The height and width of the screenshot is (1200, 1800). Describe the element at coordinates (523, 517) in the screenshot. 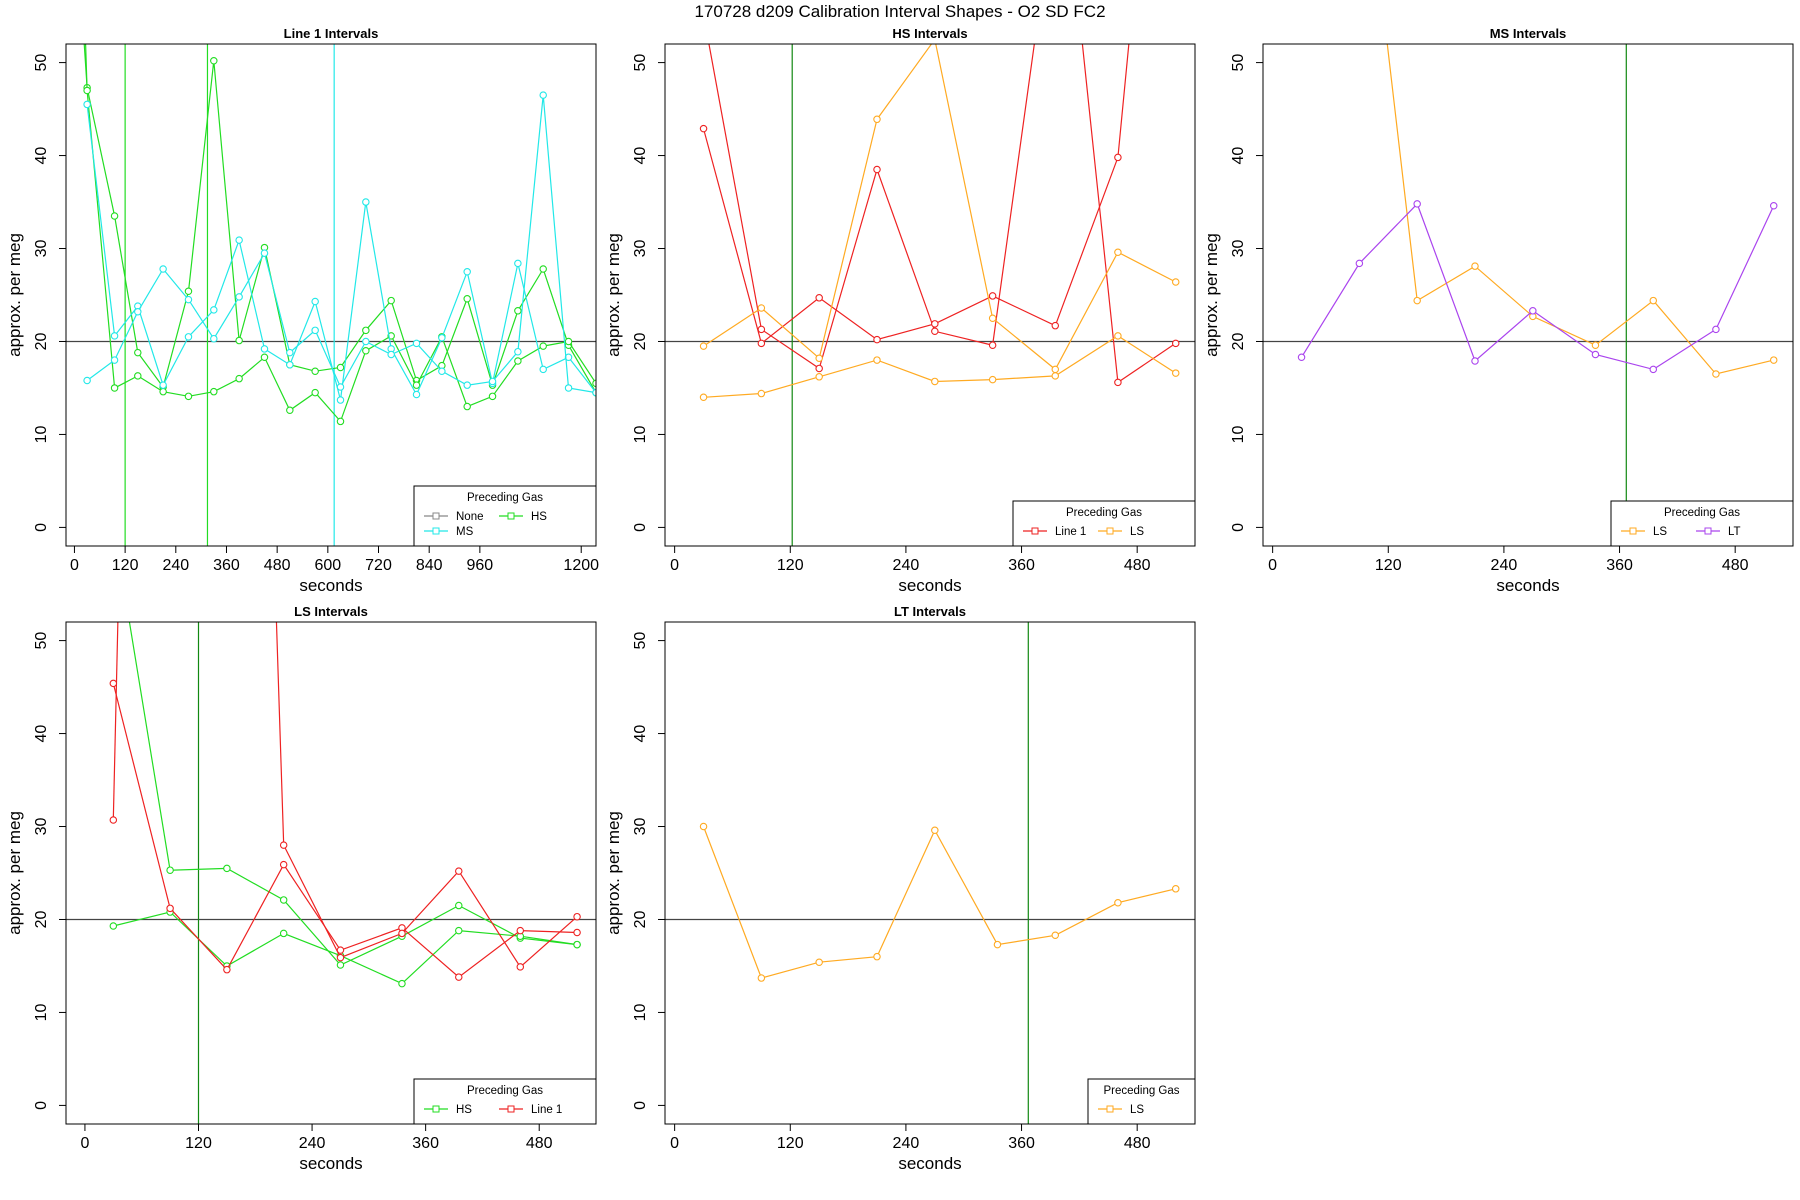

I see `legend-entry: HS` at that location.